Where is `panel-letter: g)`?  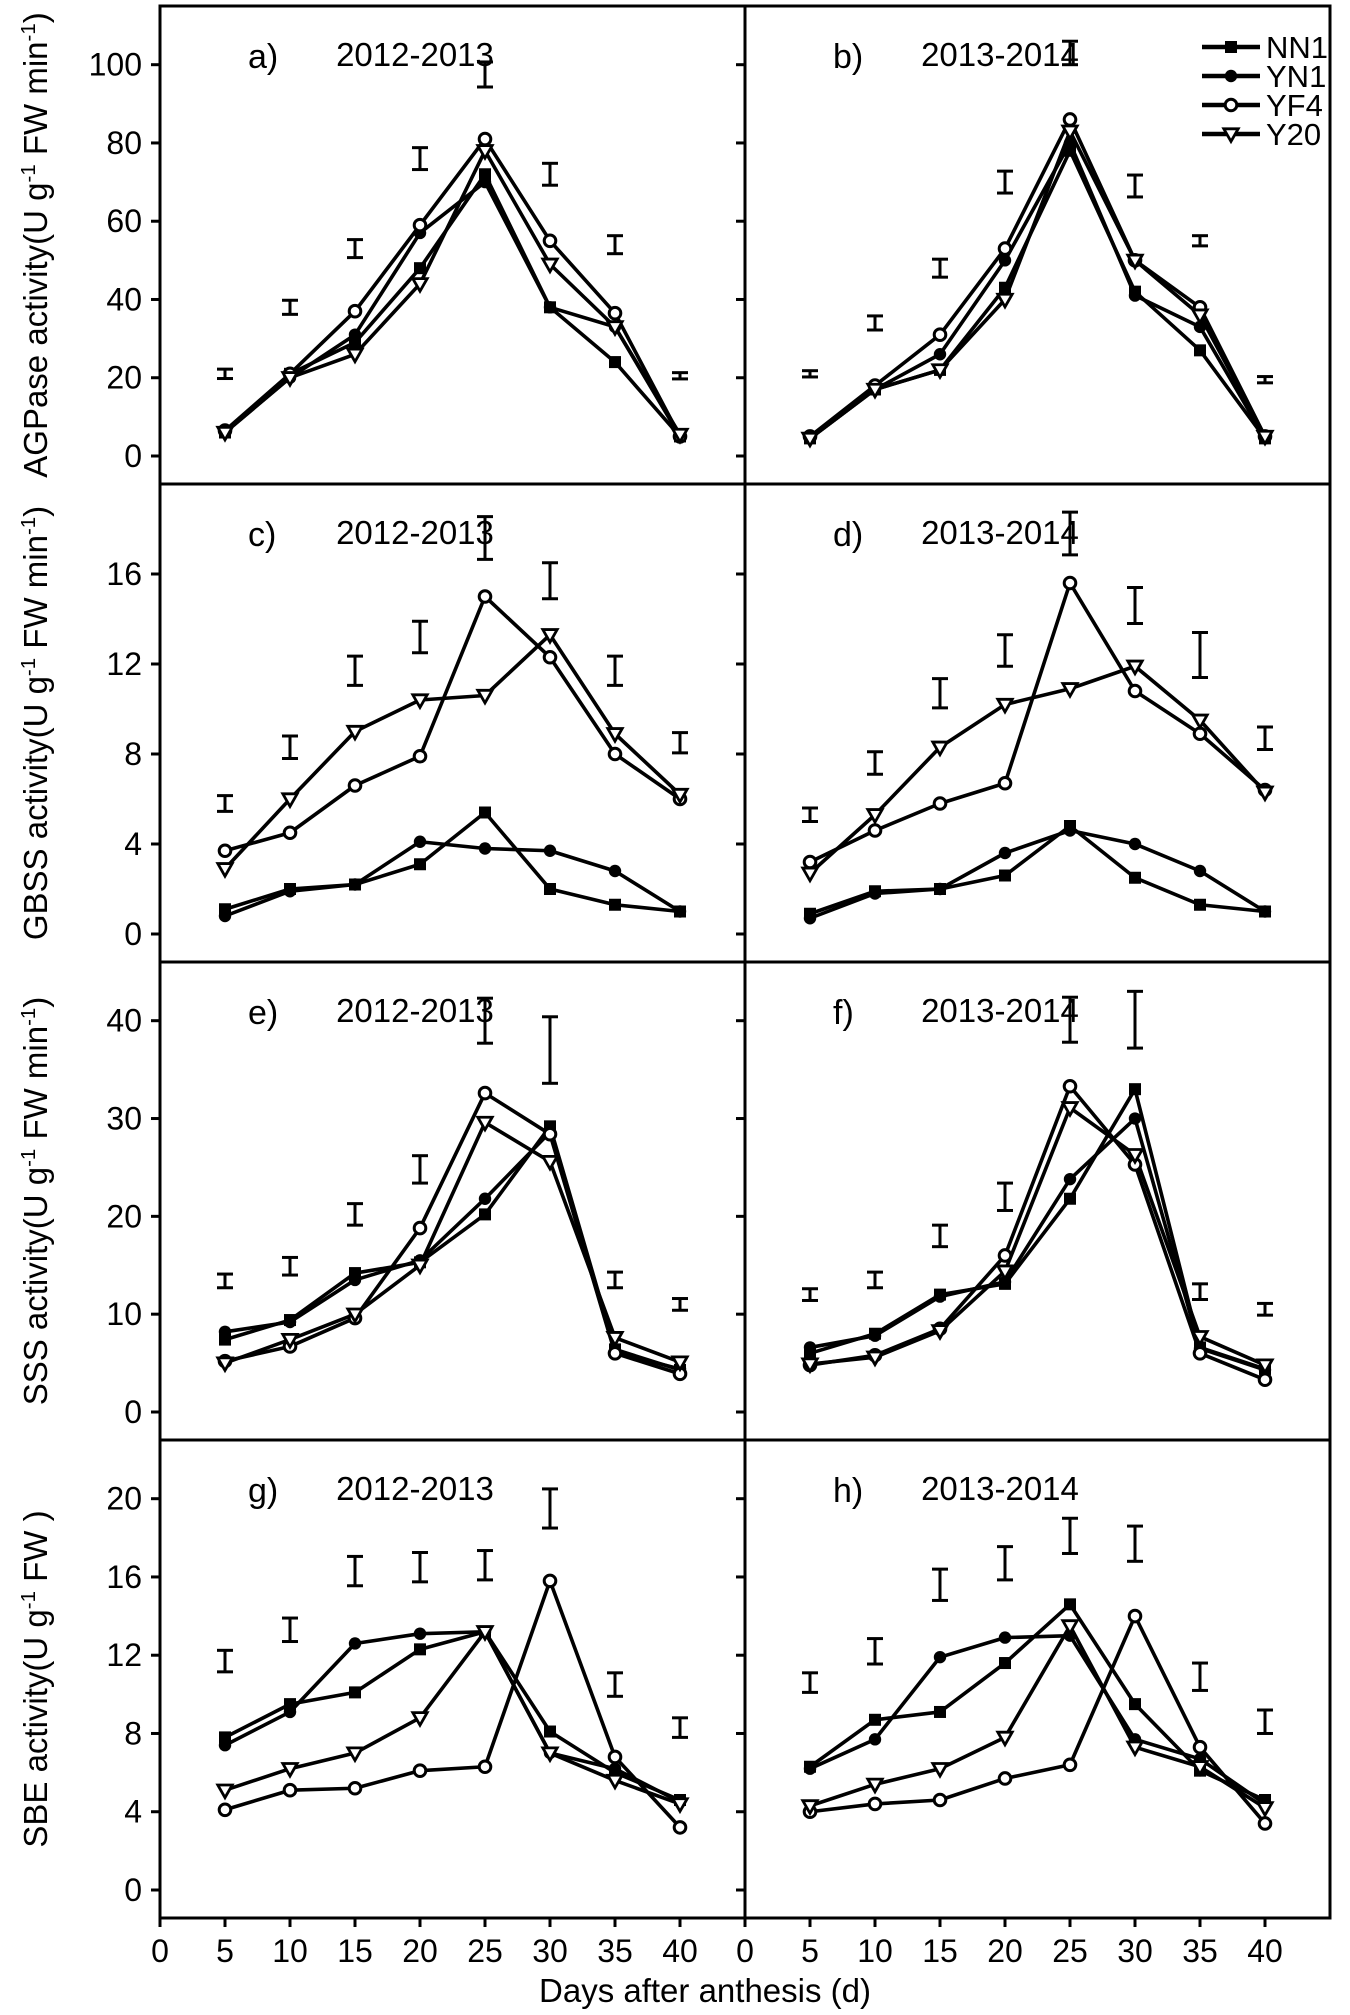 panel-letter: g) is located at coordinates (263, 1491).